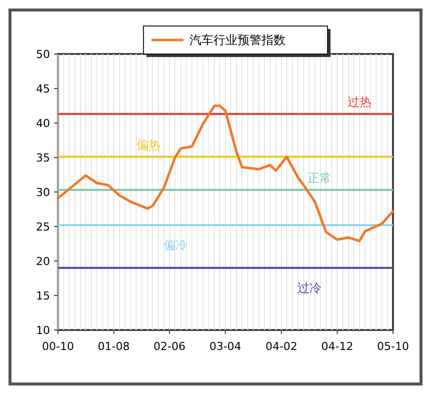  I want to click on ref-line-label: 偏热, so click(148, 145).